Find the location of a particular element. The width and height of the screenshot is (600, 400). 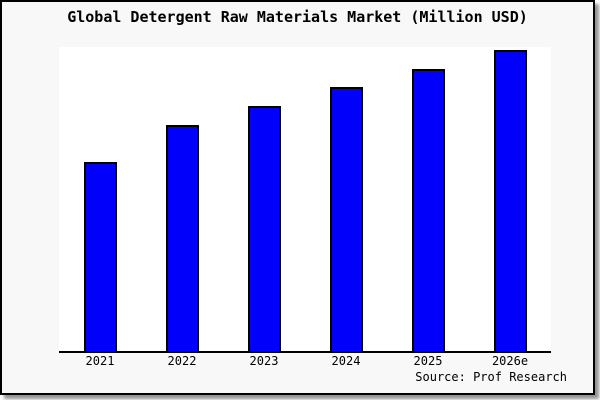

bar-2026e is located at coordinates (510, 200).